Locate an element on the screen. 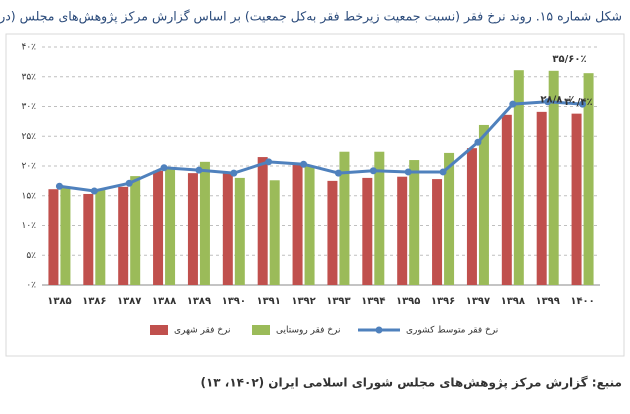  y-tick-label: ۱۵٪ is located at coordinates (28, 196).